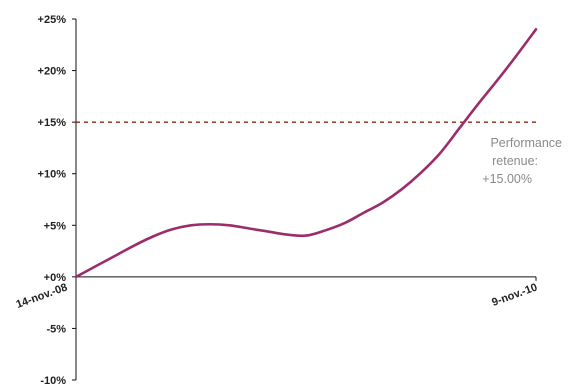 This screenshot has height=385, width=576. What do you see at coordinates (52, 72) in the screenshot?
I see `y-tick-label: +20%` at bounding box center [52, 72].